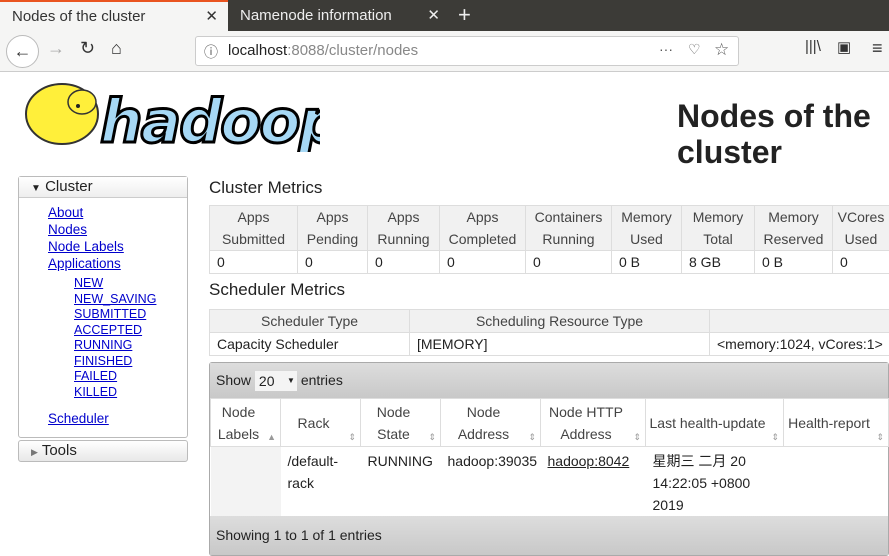  What do you see at coordinates (393, 434) in the screenshot?
I see `header-text: State` at bounding box center [393, 434].